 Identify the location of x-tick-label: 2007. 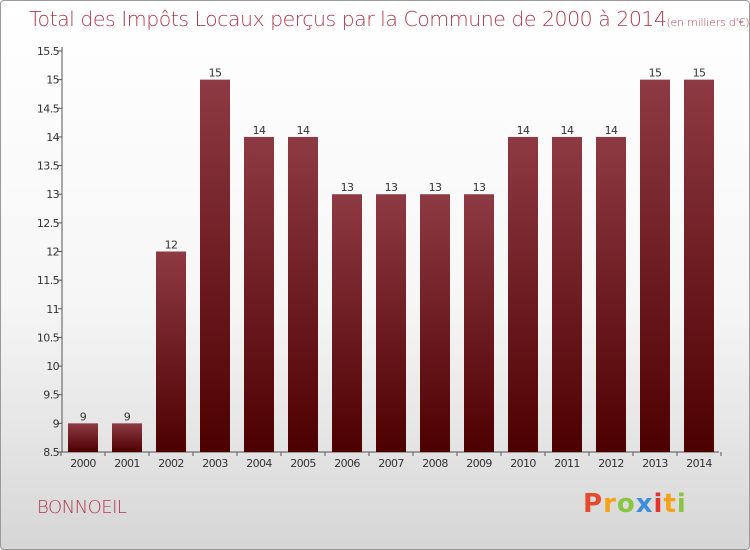
(391, 463).